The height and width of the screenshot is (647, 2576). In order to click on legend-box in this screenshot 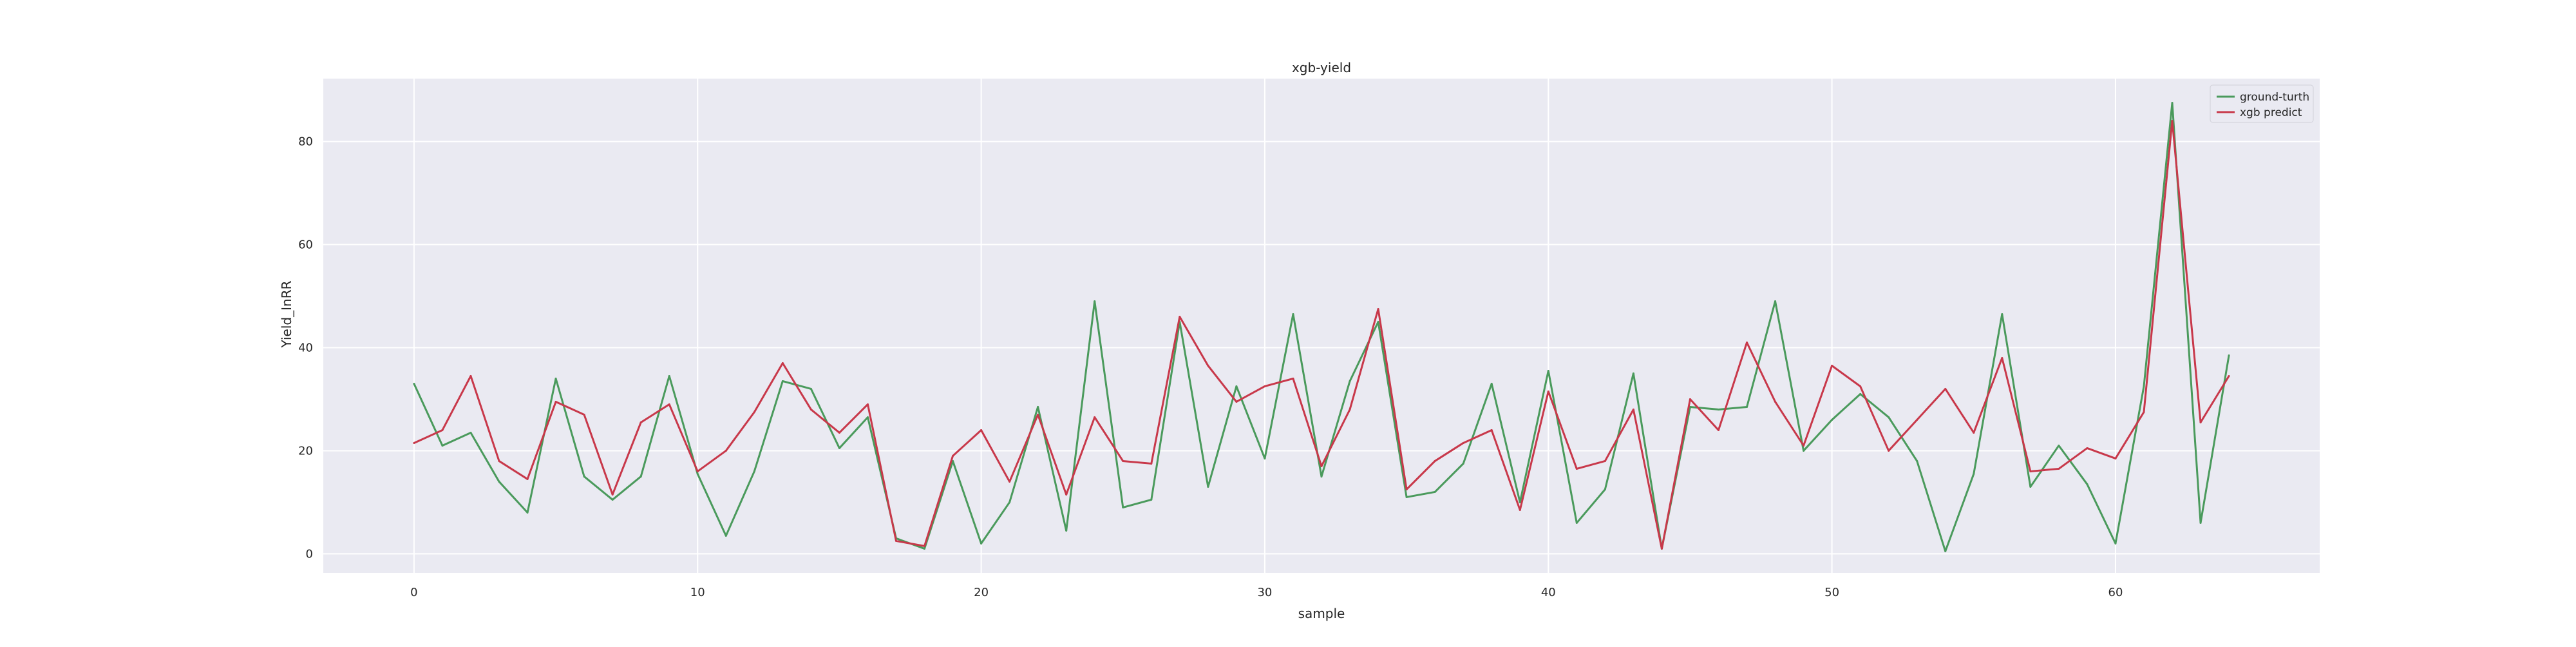, I will do `click(2262, 103)`.